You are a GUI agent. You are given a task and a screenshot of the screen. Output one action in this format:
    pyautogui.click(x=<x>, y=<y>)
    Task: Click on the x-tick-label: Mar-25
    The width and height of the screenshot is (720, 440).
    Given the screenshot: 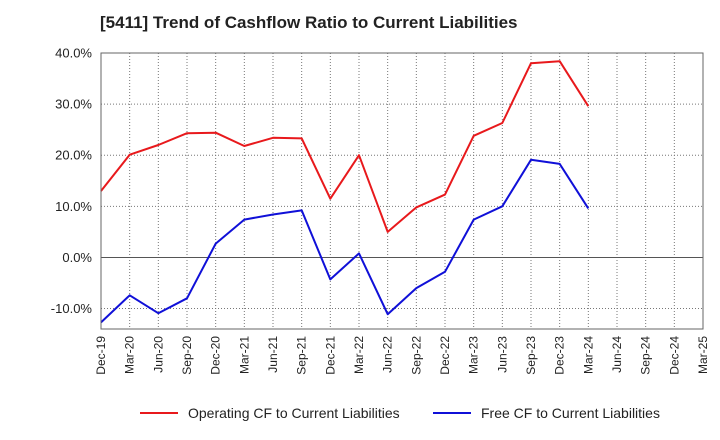 What is the action you would take?
    pyautogui.click(x=703, y=355)
    